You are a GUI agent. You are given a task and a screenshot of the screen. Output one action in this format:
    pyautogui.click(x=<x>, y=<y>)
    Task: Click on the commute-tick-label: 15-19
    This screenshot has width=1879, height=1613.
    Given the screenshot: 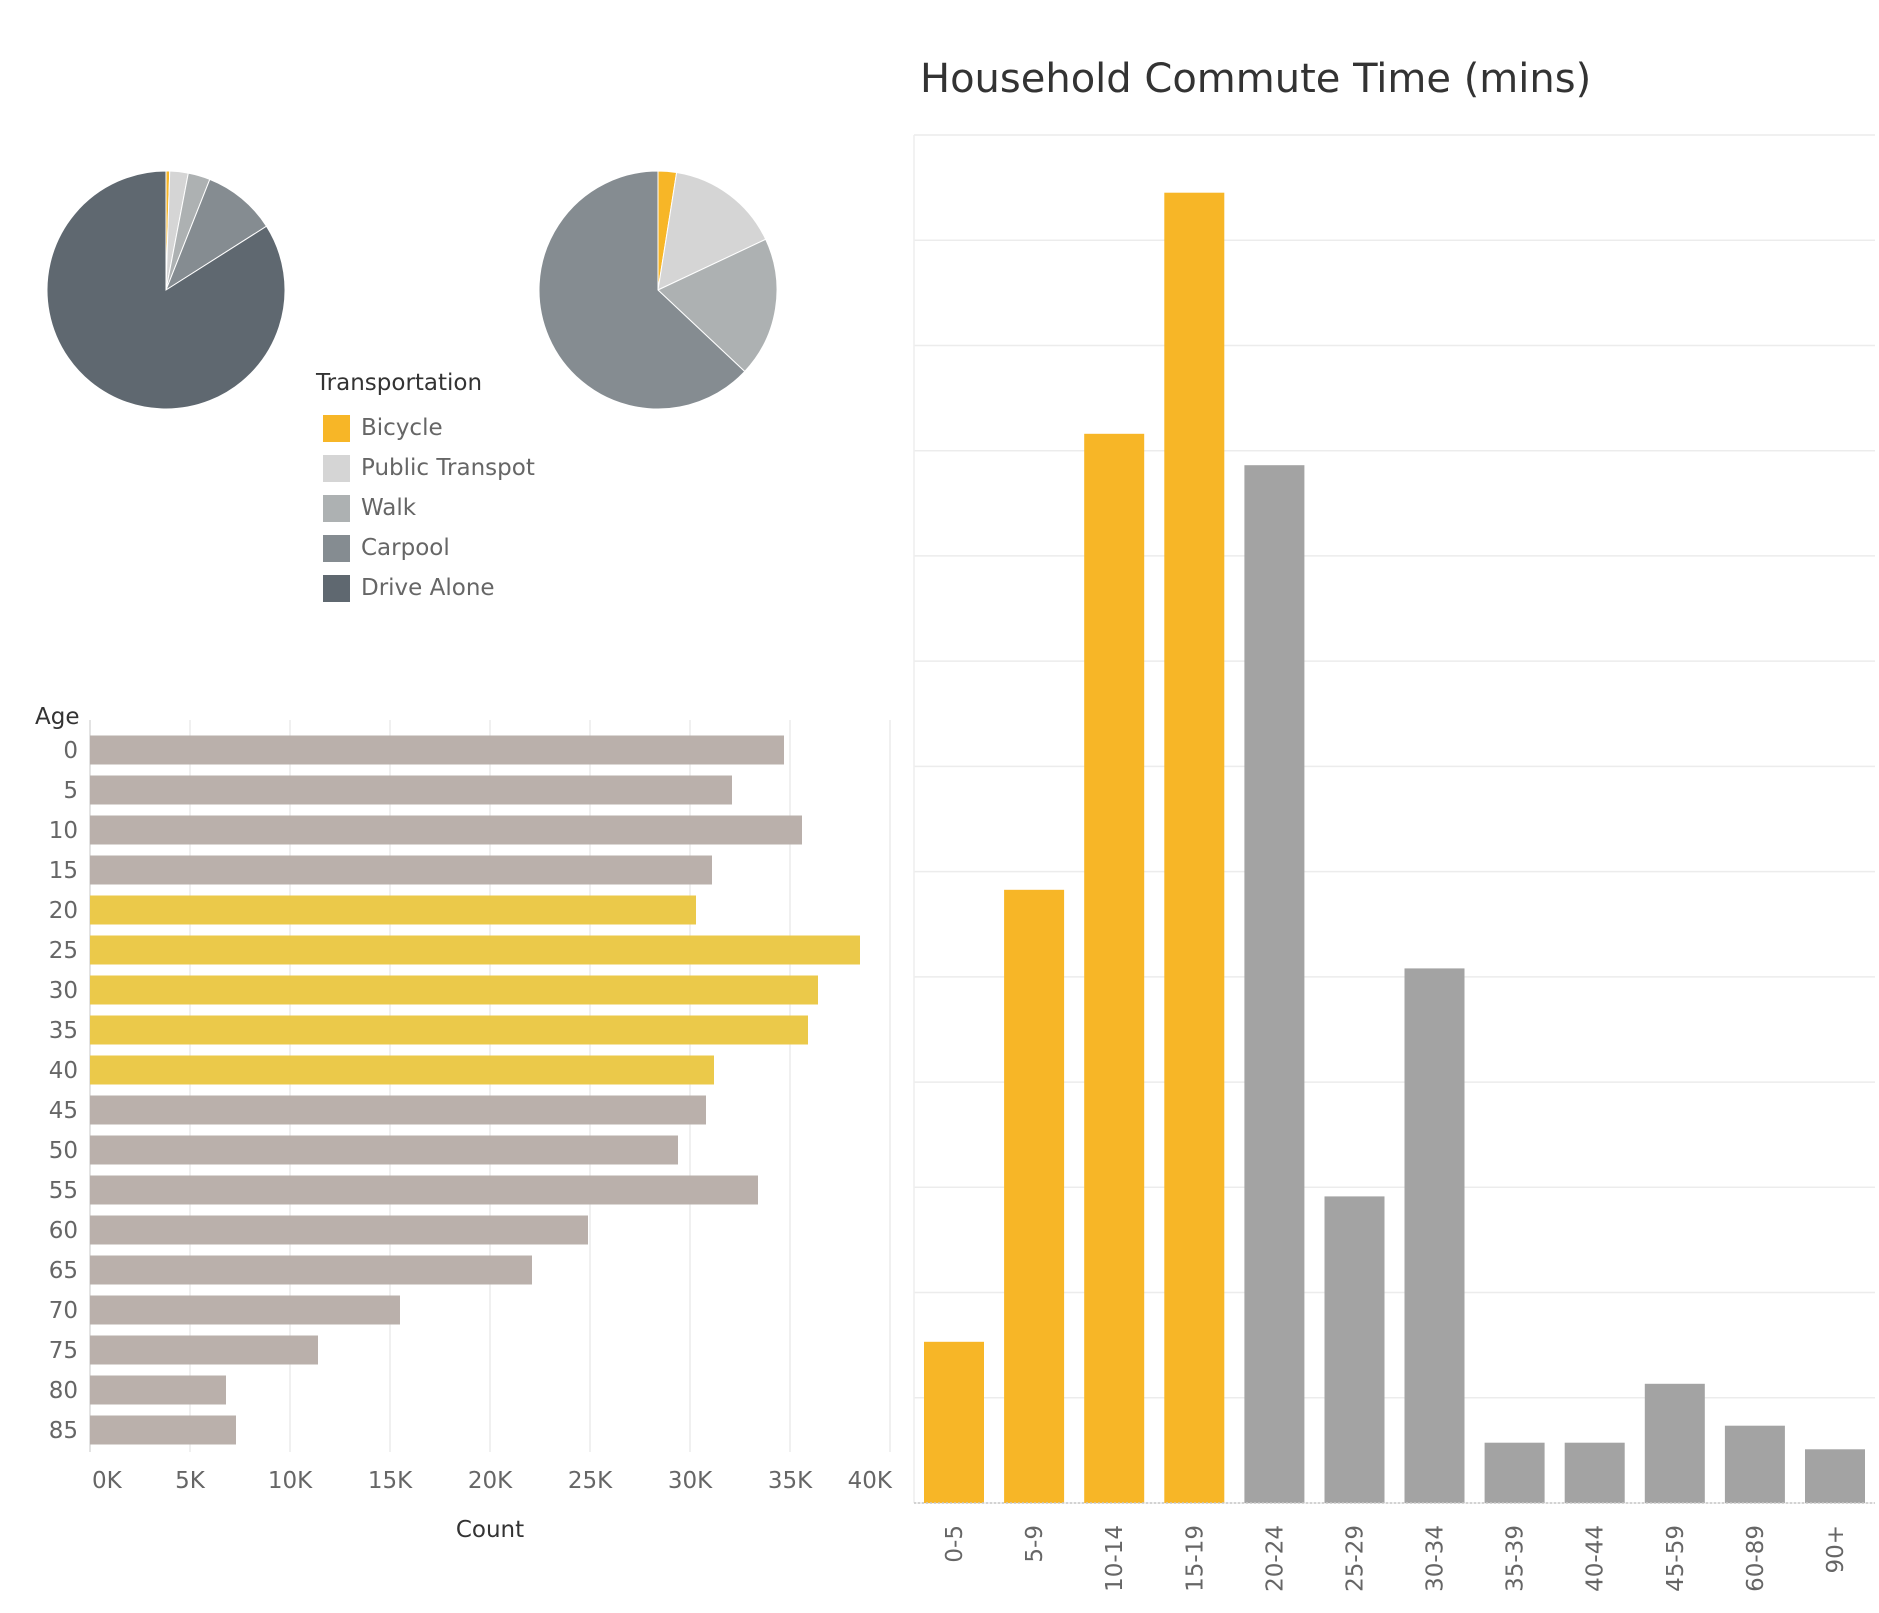 What is the action you would take?
    pyautogui.click(x=1195, y=1558)
    